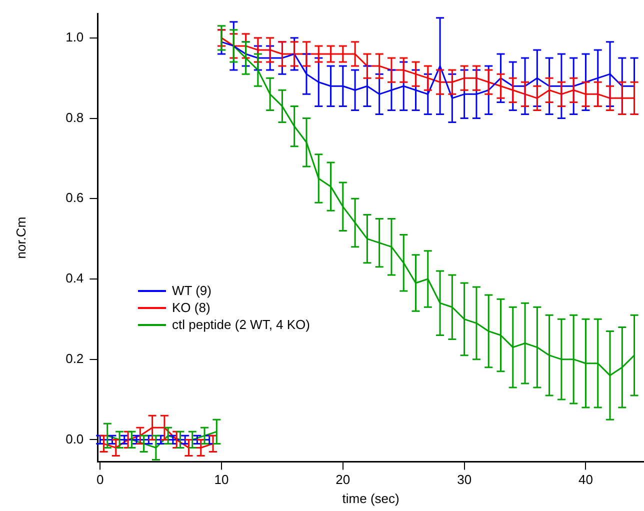 The height and width of the screenshot is (511, 644). I want to click on y-tick-label: 0.6, so click(75, 198).